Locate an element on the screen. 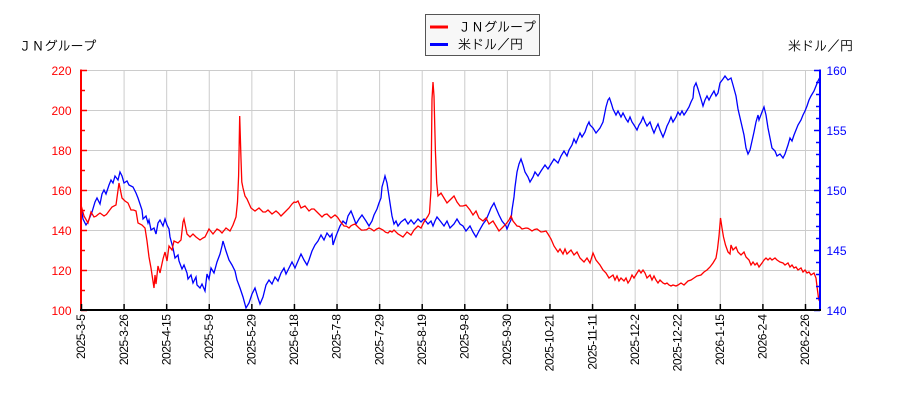  svg-text: 2025-9-8 is located at coordinates (465, 336).